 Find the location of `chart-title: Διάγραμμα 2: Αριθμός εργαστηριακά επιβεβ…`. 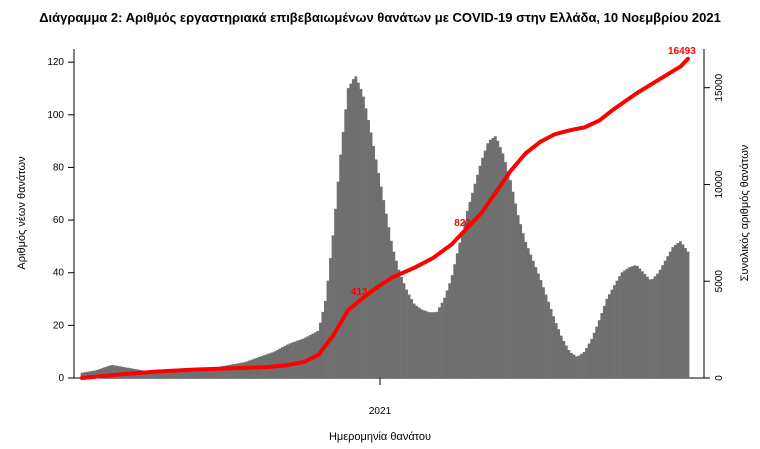

chart-title: Διάγραμμα 2: Αριθμός εργαστηριακά επιβεβ… is located at coordinates (380, 17).